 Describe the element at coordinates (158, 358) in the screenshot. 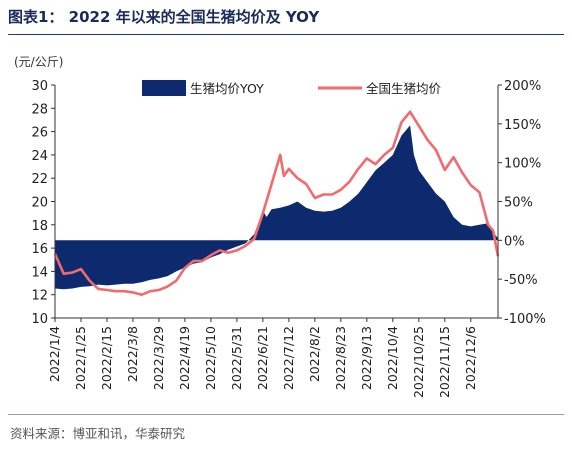

I see `x-tick-label: 2022/3/29` at that location.